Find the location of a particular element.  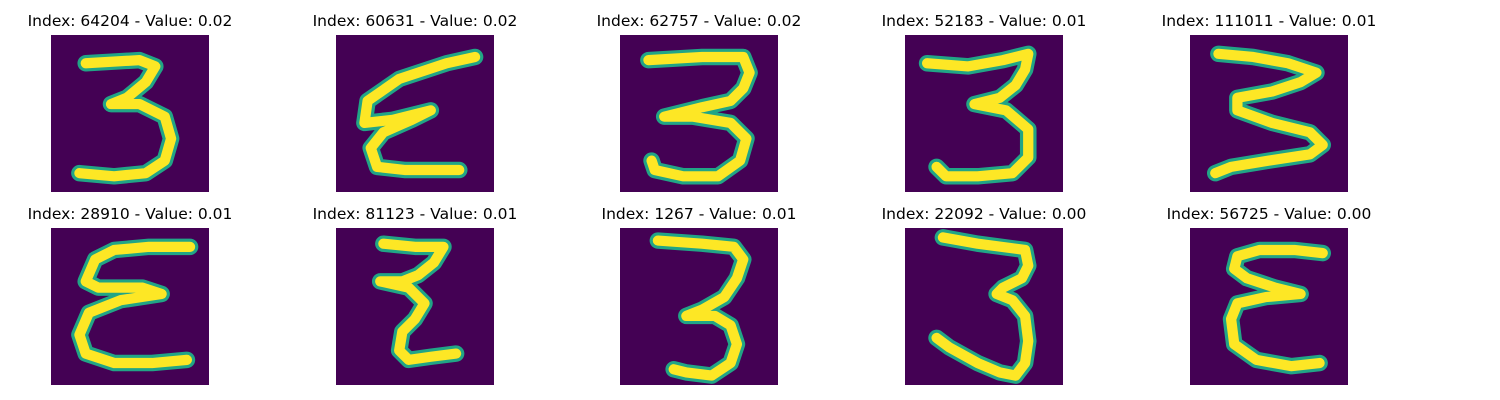

panel-title: Index: 1267 - Value: 0.01 is located at coordinates (699, 214).